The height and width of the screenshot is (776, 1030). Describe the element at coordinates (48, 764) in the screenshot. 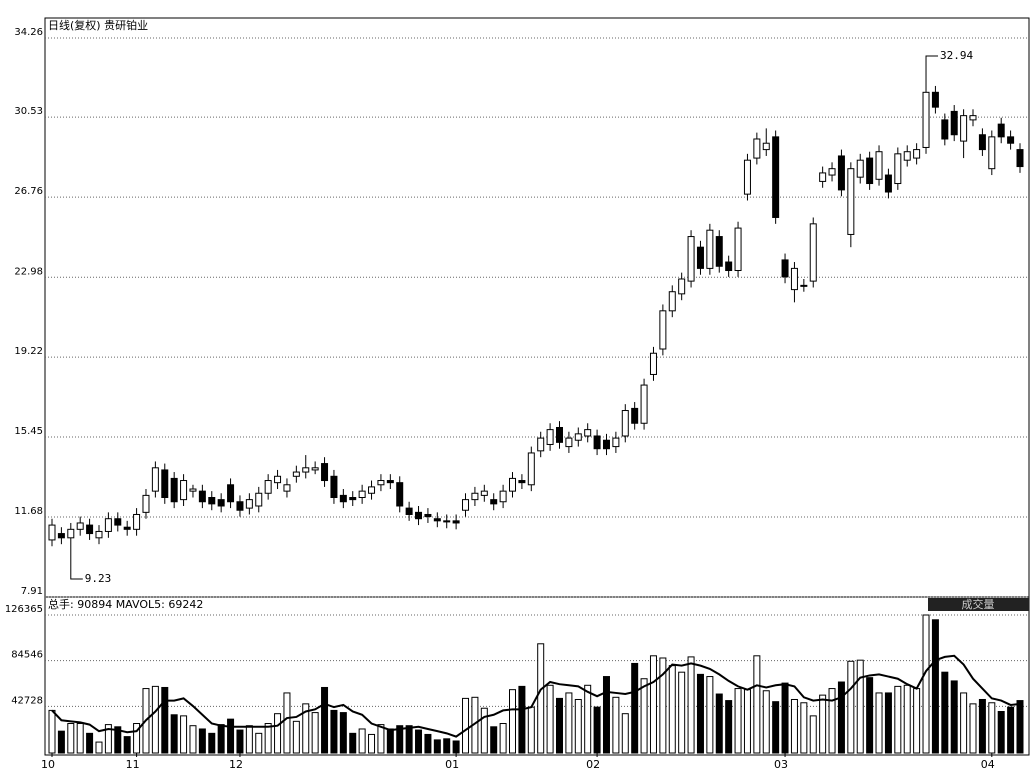

I see `x-tick-label: 10` at that location.